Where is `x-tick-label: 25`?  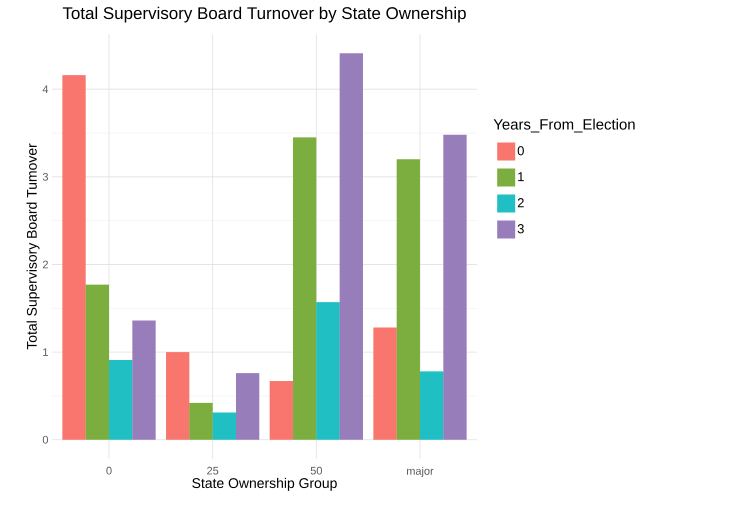 x-tick-label: 25 is located at coordinates (212, 470).